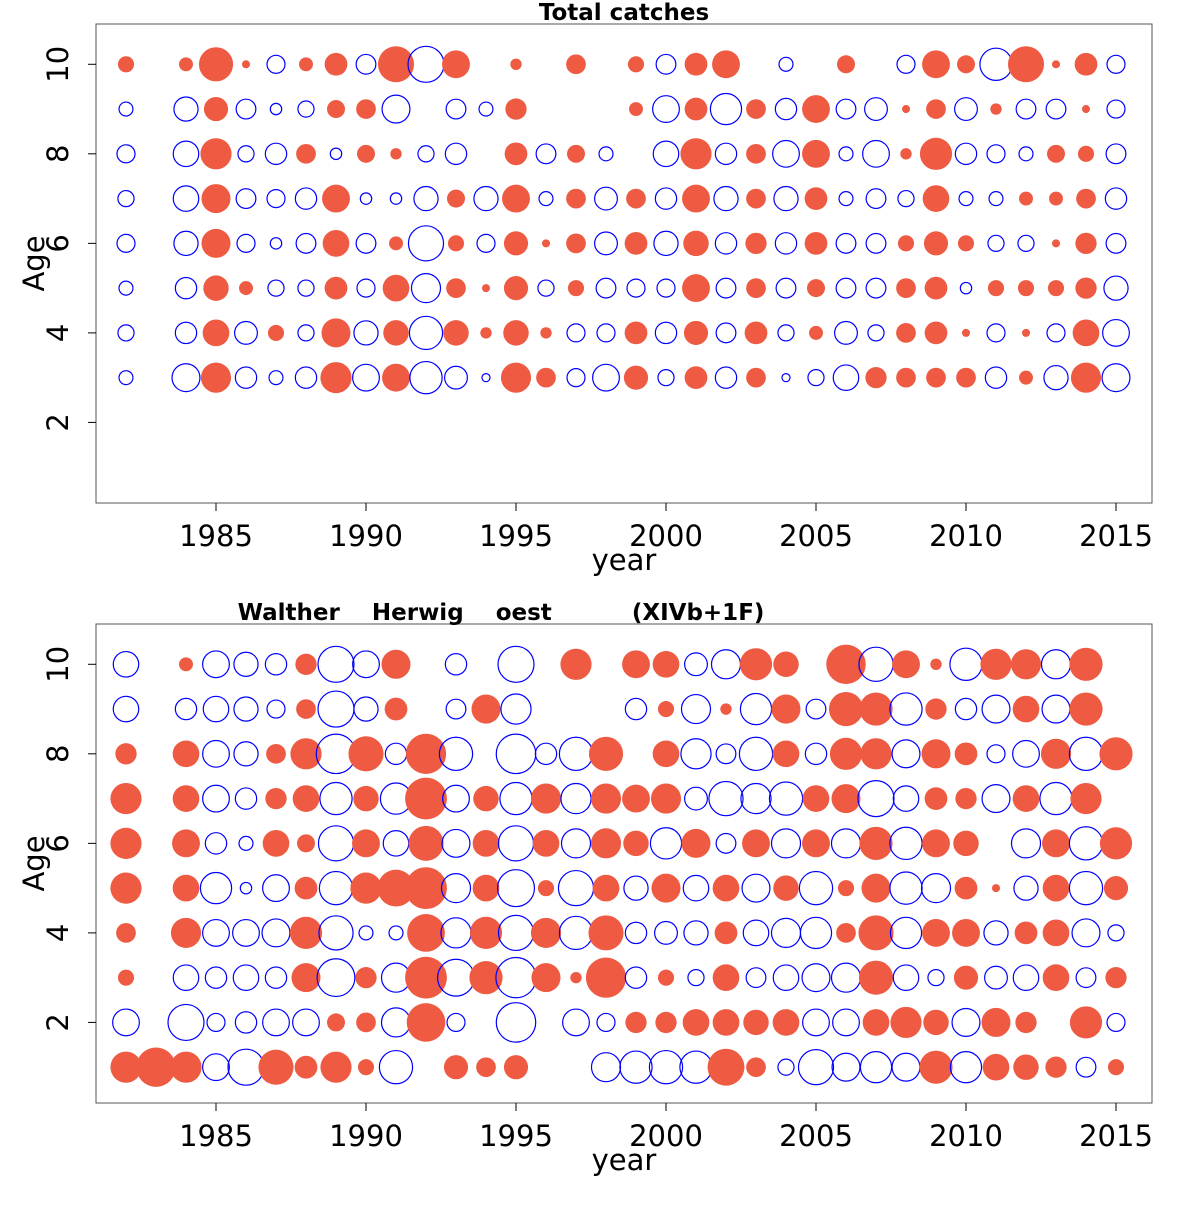  Describe the element at coordinates (34, 263) in the screenshot. I see `y-axis-label: Age` at that location.